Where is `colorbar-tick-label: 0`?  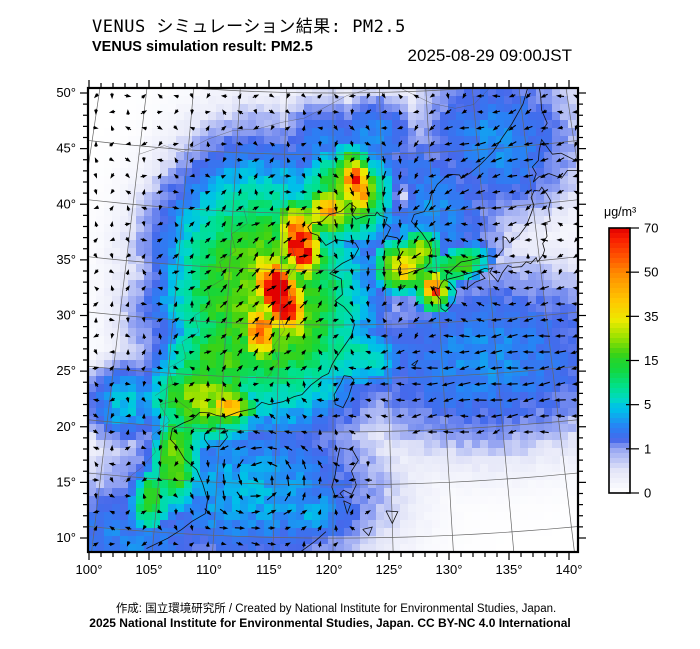
colorbar-tick-label: 0 is located at coordinates (647, 493).